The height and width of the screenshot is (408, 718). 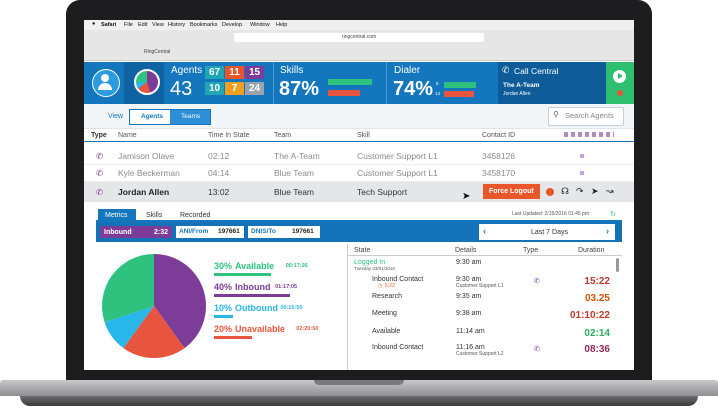 I want to click on whisper-button: ↷, so click(x=580, y=191).